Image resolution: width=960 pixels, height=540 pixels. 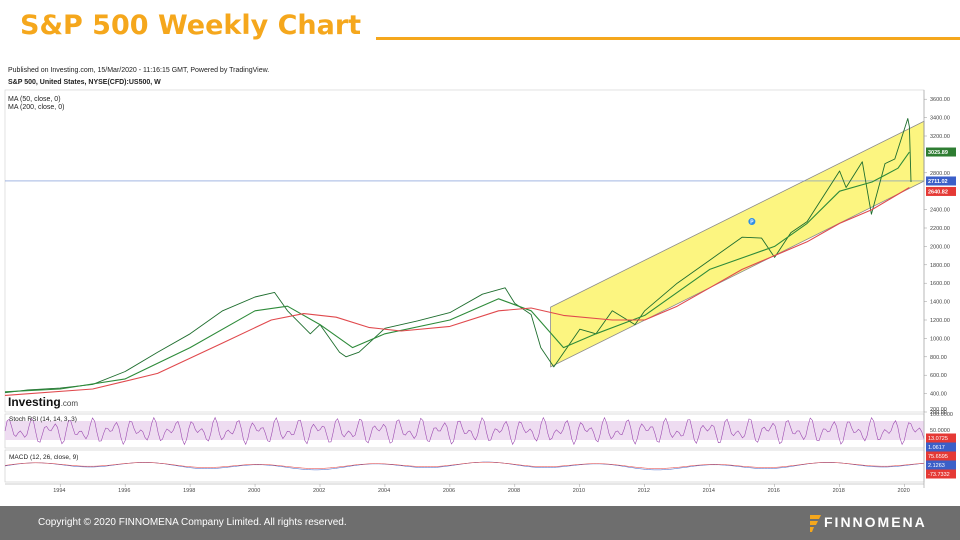 I want to click on stoch-value: 13.0725, so click(x=938, y=439).